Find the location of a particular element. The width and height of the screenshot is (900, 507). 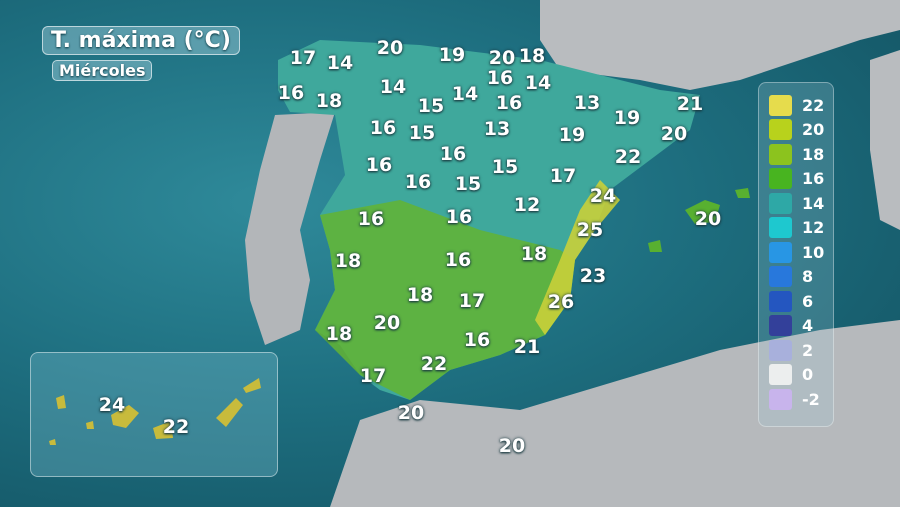

legend-label: 4 is located at coordinates (808, 325).